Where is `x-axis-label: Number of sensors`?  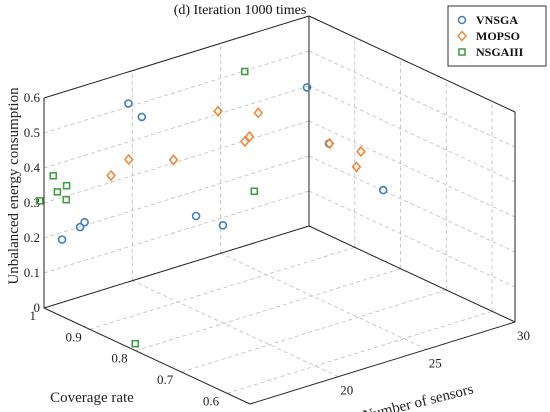 x-axis-label: Number of sensors is located at coordinates (418, 396).